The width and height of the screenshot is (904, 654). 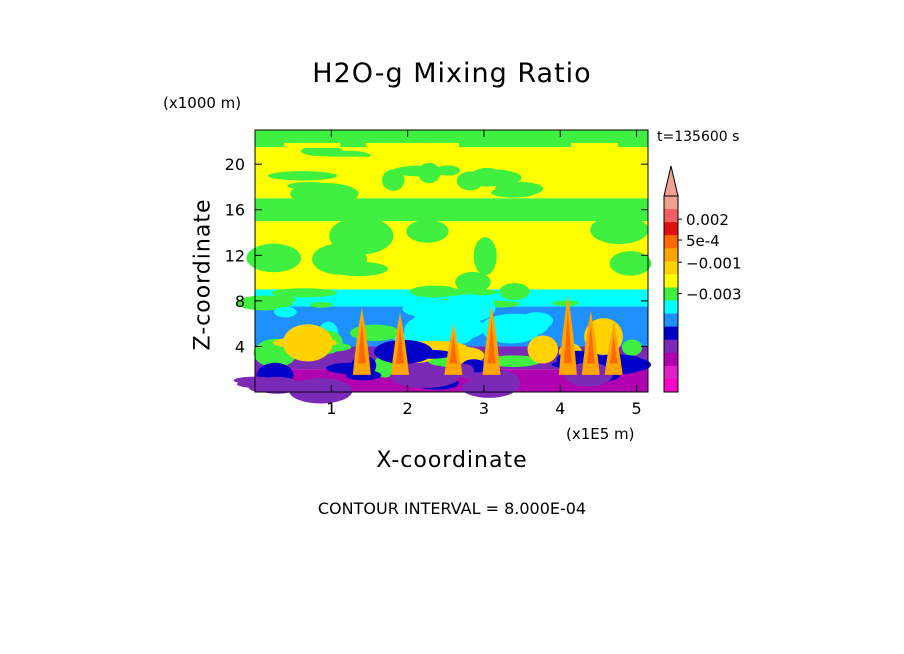 I want to click on y-tick-label: 8, so click(x=240, y=301).